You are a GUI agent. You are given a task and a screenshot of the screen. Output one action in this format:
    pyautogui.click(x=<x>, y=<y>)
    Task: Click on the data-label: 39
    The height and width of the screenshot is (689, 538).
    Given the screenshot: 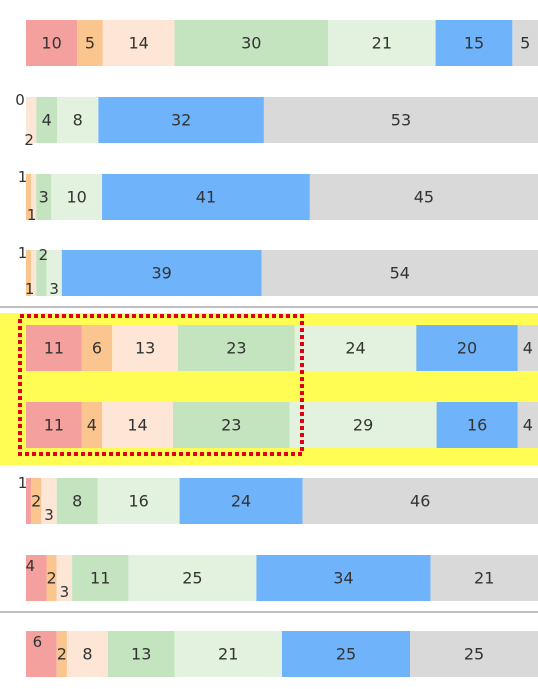 What is the action you would take?
    pyautogui.click(x=162, y=273)
    